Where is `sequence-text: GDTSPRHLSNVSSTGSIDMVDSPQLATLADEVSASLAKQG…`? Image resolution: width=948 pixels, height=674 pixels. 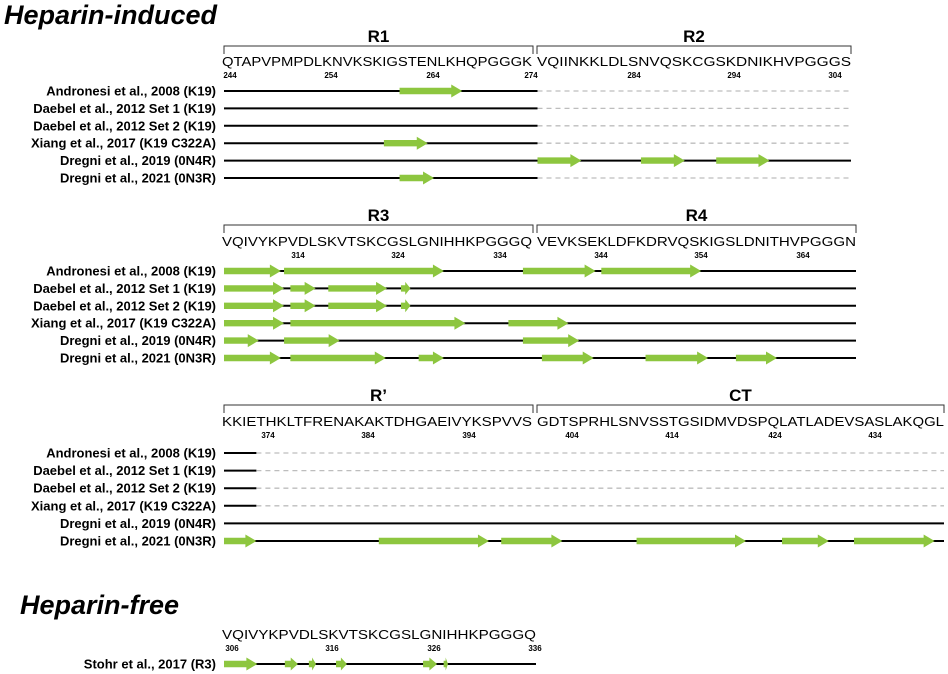
sequence-text: GDTSPRHLSNVSSTGSIDMVDSPQLATLADEVSASLAKQG… is located at coordinates (740, 421).